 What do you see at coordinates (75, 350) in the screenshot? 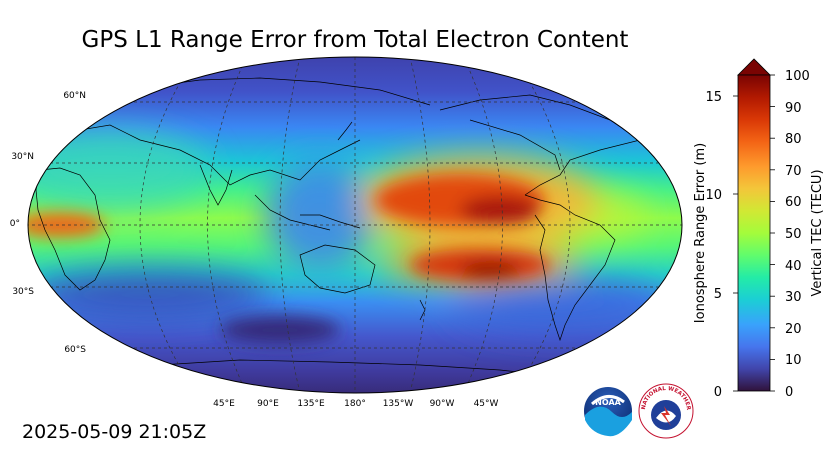
I see `lat-label: 60°S` at bounding box center [75, 350].